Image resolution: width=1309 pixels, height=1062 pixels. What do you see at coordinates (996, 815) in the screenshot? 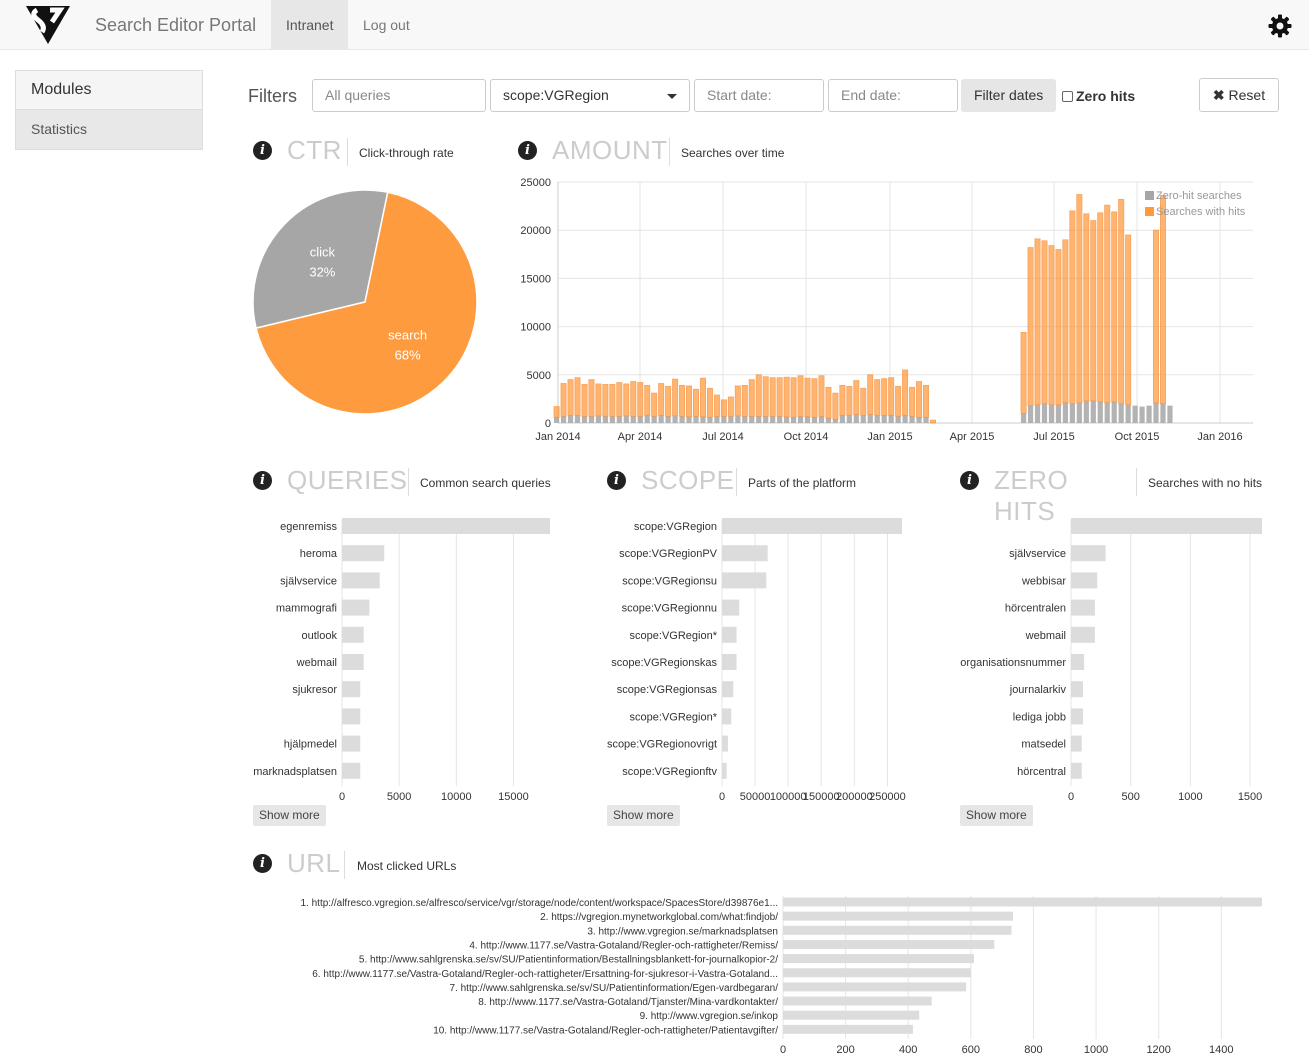
I see `zero-hits-show-more-button: Show more` at bounding box center [996, 815].